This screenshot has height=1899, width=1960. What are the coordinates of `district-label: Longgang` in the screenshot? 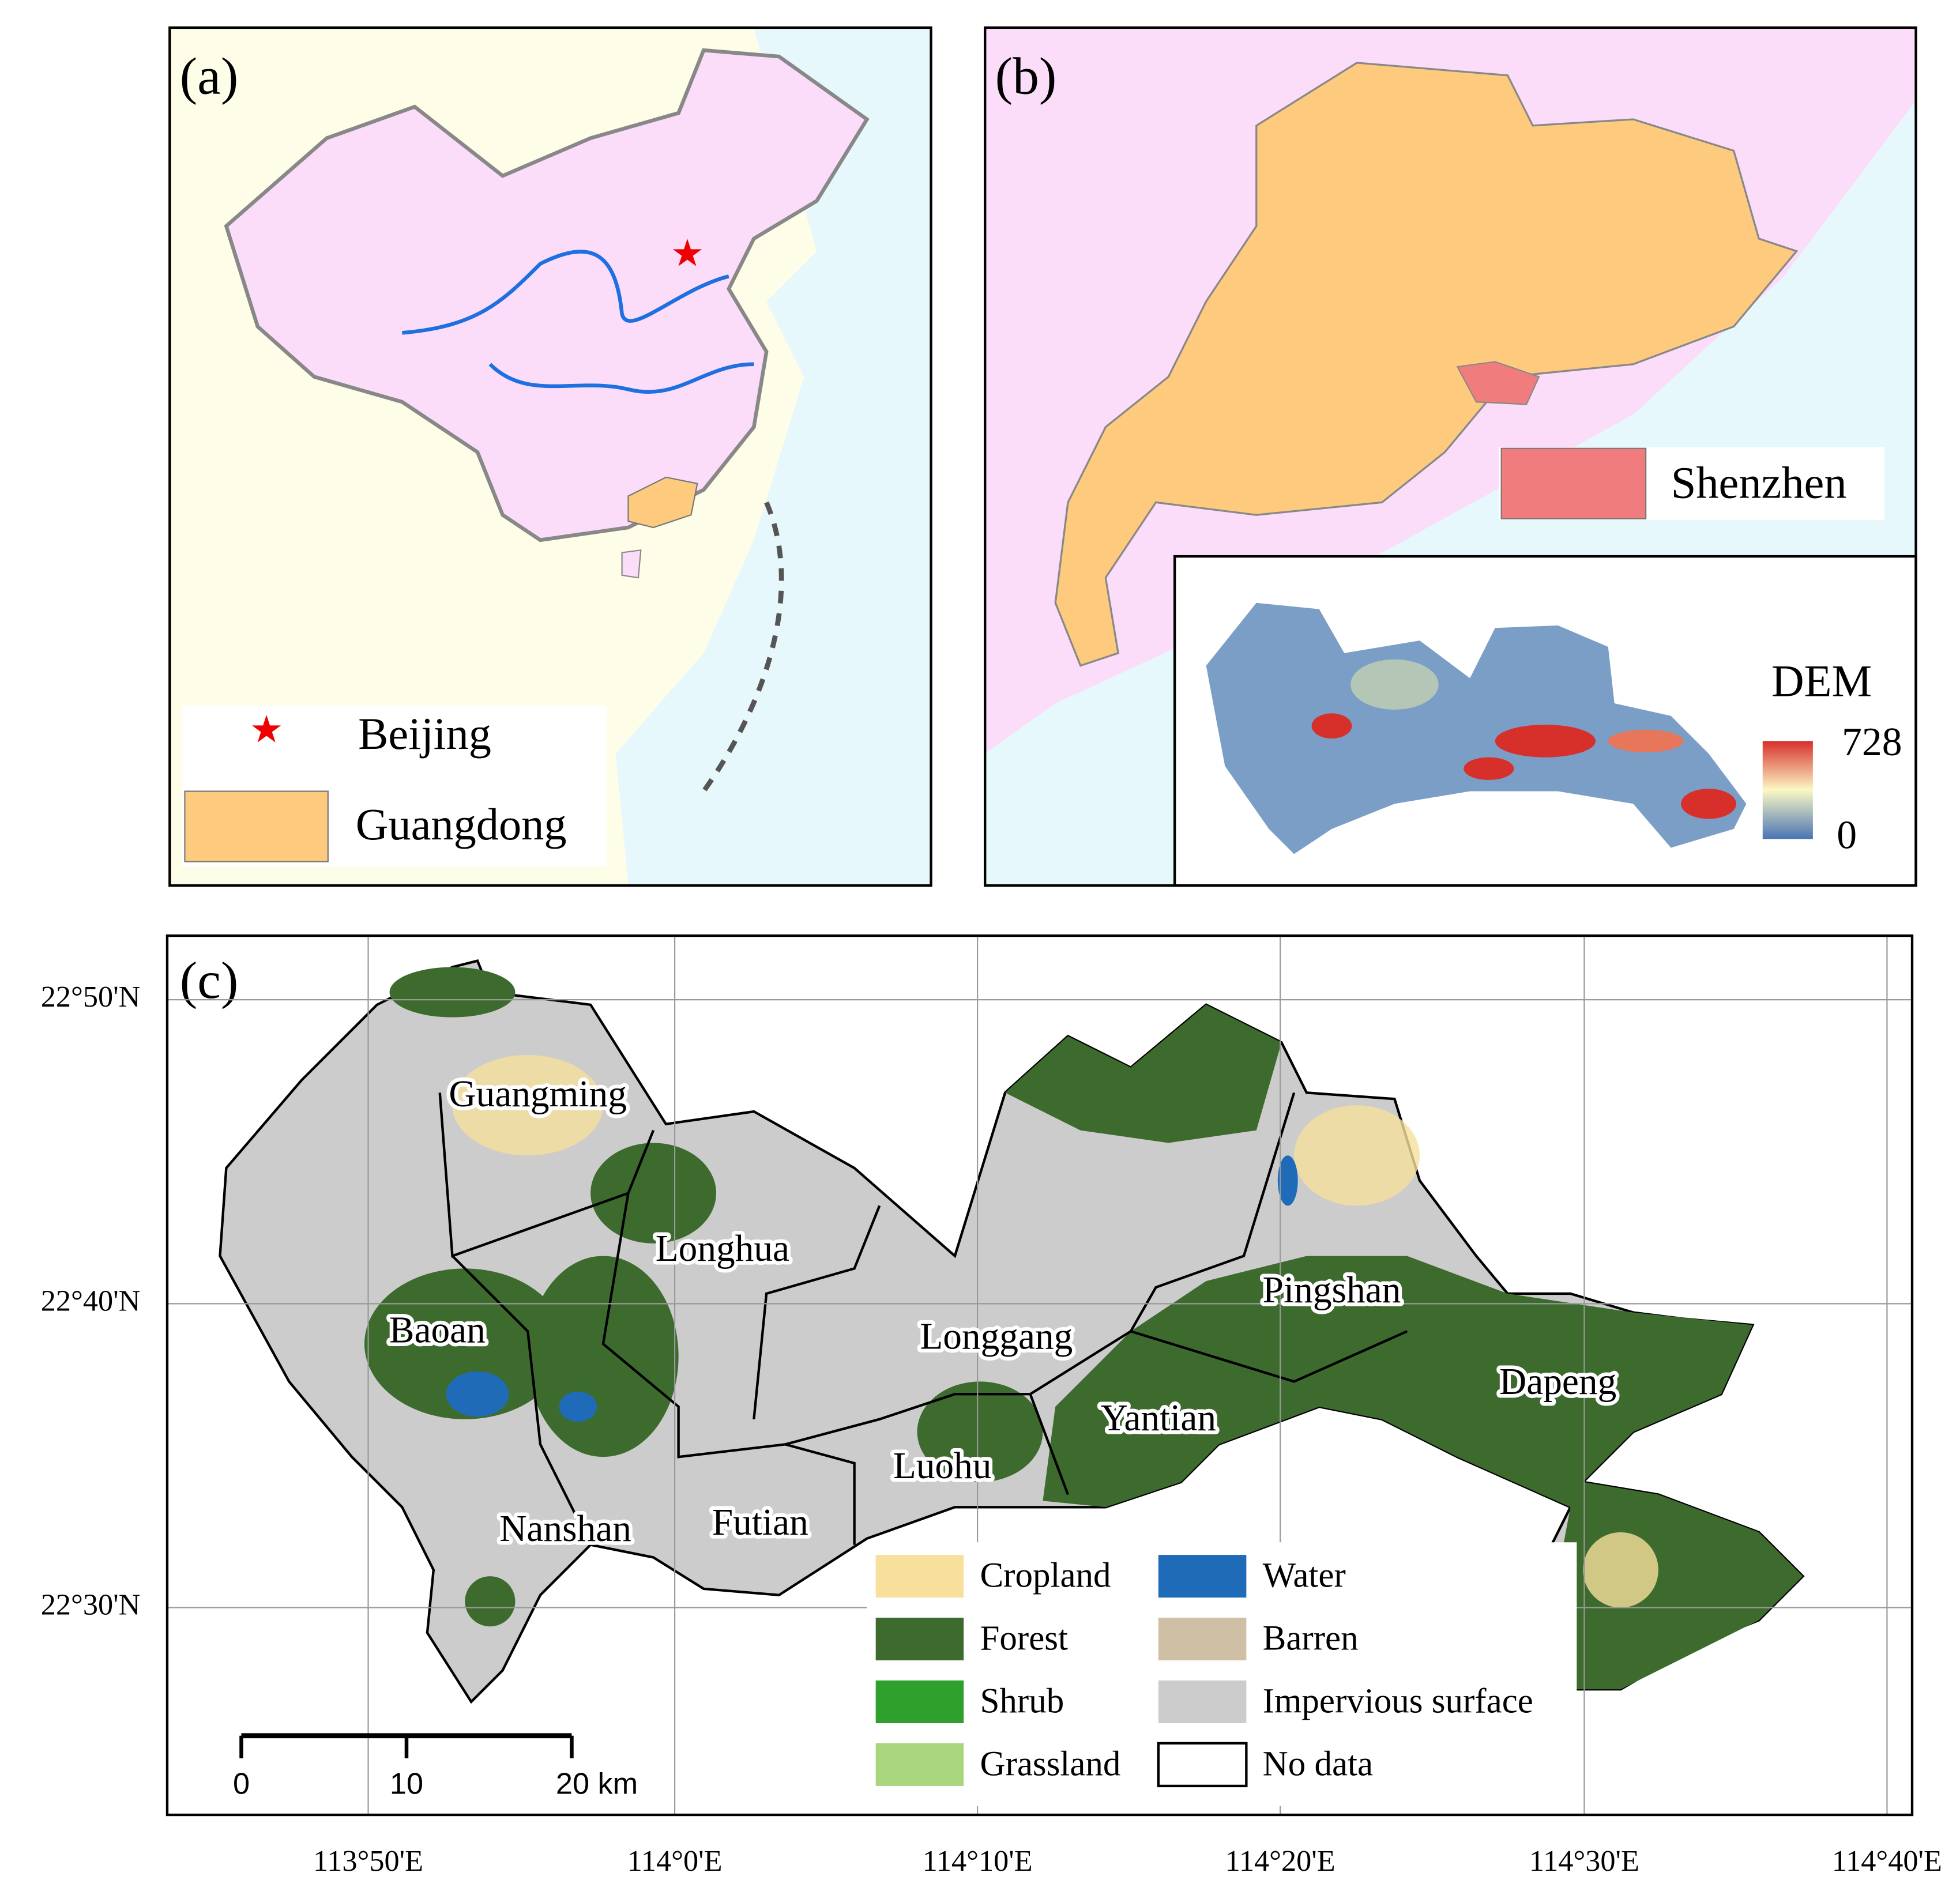 It's located at (997, 1337).